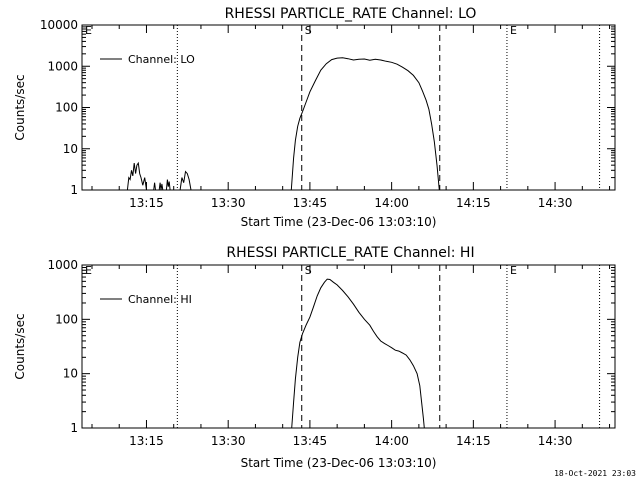 The width and height of the screenshot is (640, 480). What do you see at coordinates (595, 473) in the screenshot?
I see `footer-timestamp: 18-Oct-2021 23:03` at bounding box center [595, 473].